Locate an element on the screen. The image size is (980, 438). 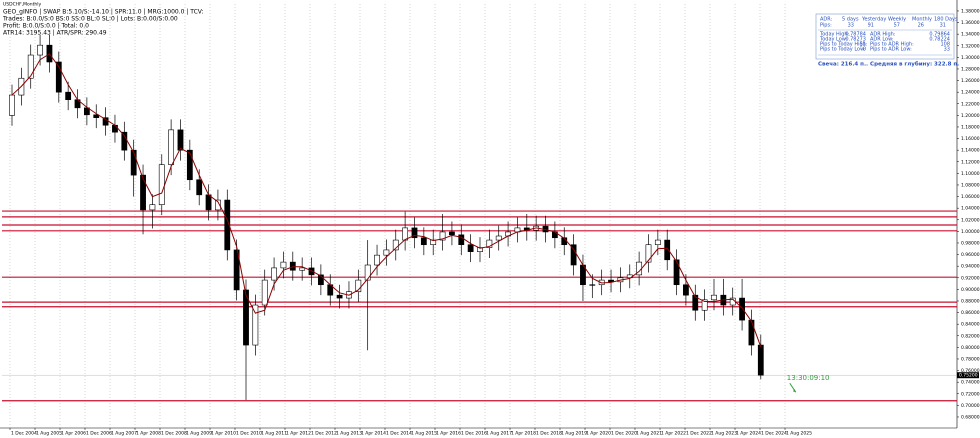
y-tick-label: 0.90000 is located at coordinates (970, 290).